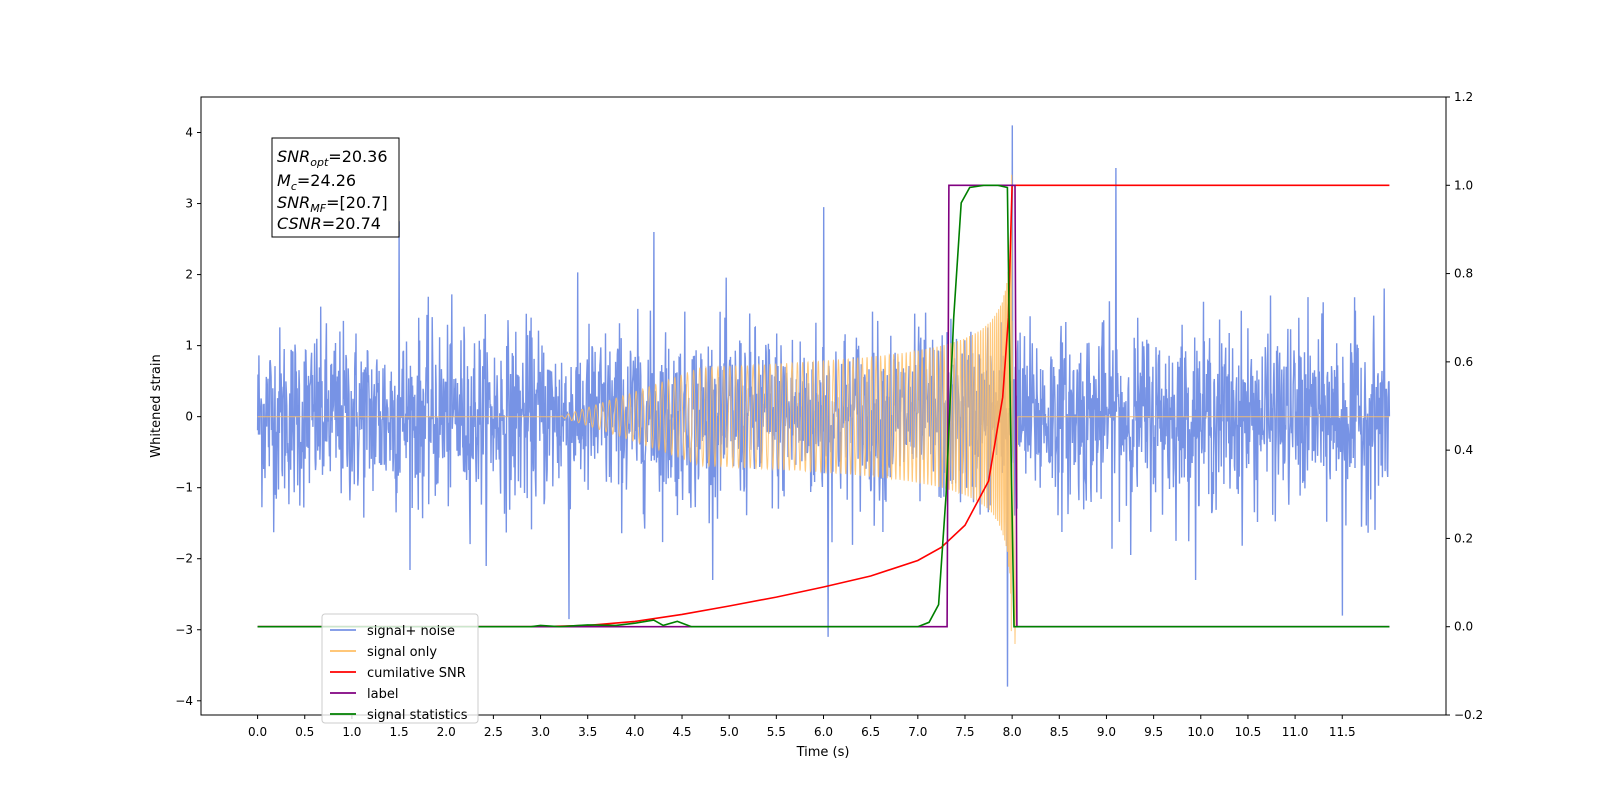  What do you see at coordinates (189, 346) in the screenshot?
I see `y-tick-label: 1` at bounding box center [189, 346].